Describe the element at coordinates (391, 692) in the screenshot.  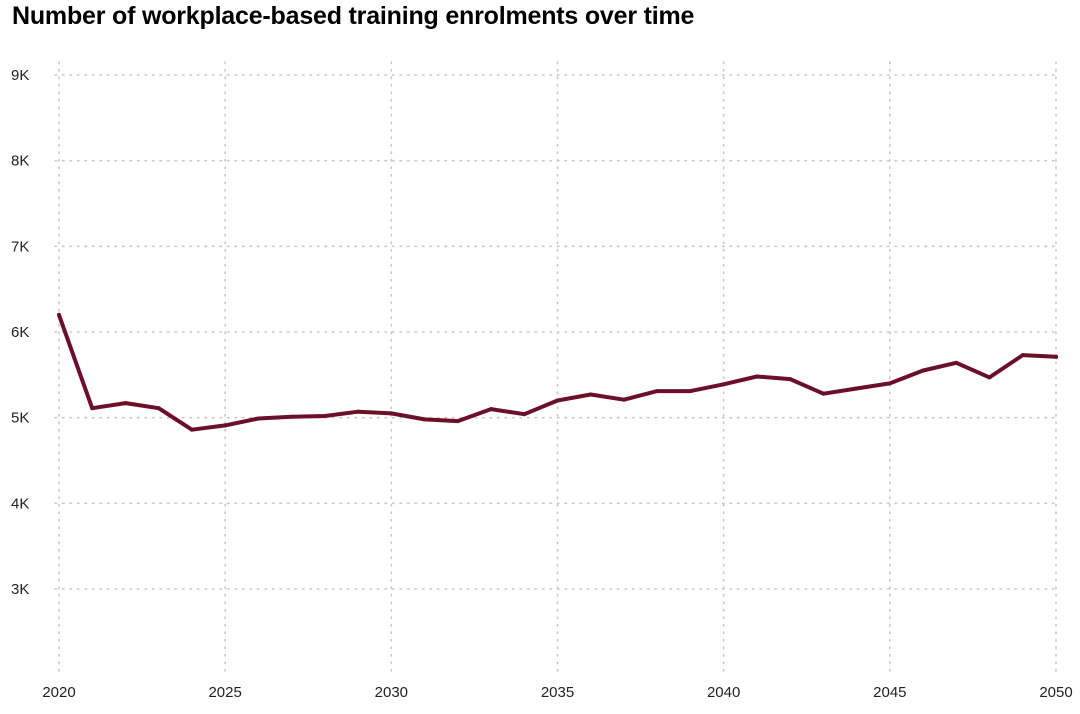
I see `x-tick-label: 2030` at that location.